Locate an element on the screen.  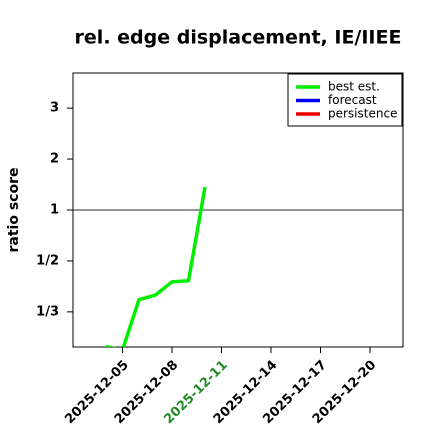
y-axis-label: ratio score is located at coordinates (14, 210).